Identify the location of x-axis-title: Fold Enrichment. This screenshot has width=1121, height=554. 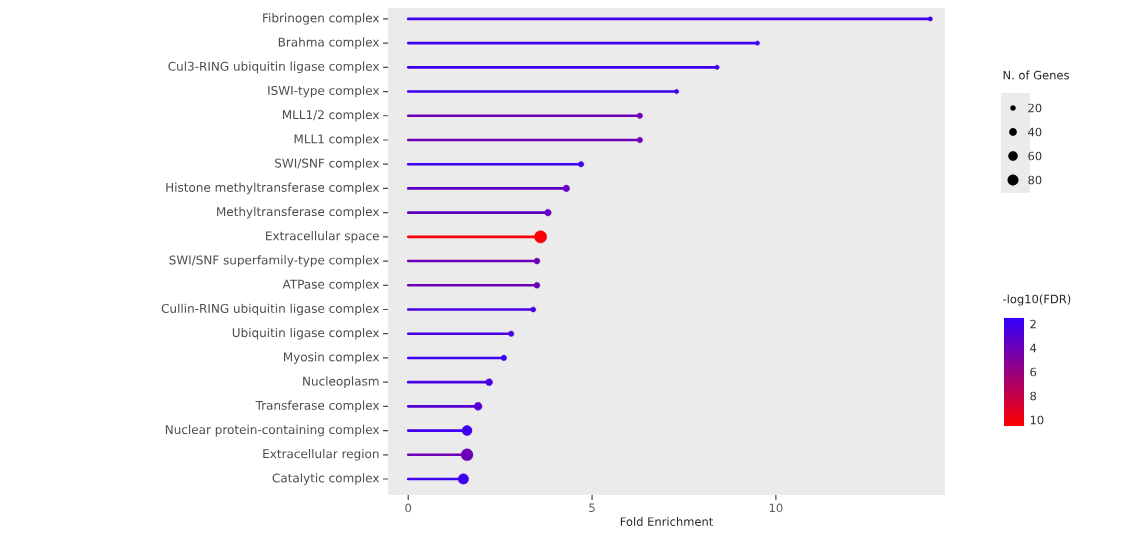
(667, 521).